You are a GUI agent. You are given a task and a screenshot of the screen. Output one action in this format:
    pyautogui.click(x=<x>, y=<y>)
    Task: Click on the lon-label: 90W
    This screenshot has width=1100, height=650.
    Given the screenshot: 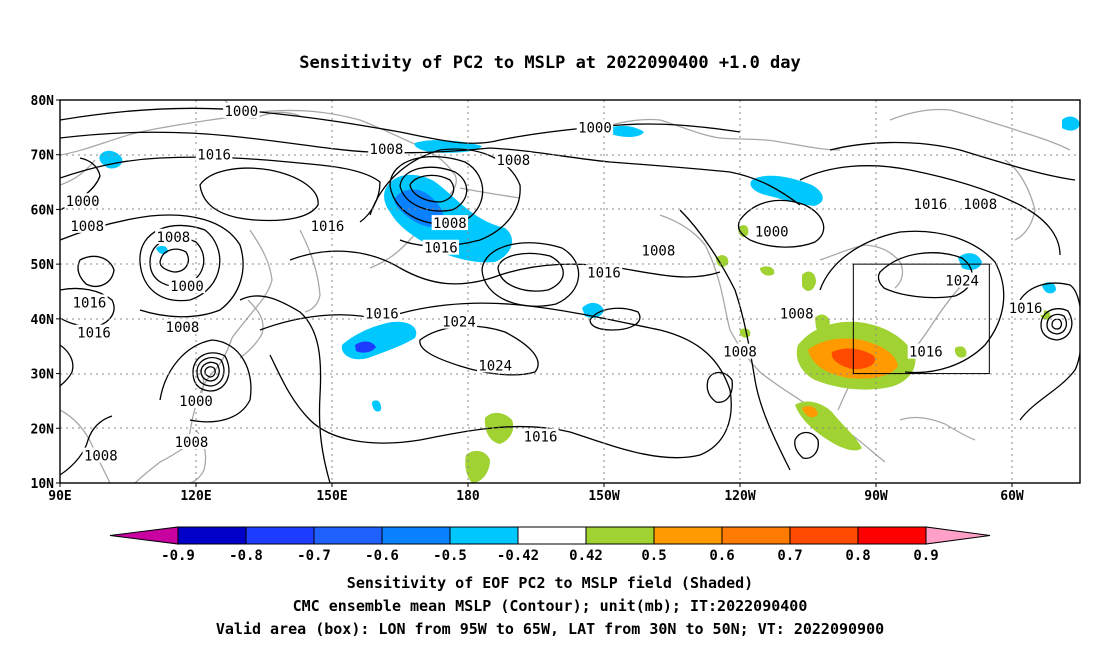 What is the action you would take?
    pyautogui.click(x=876, y=496)
    